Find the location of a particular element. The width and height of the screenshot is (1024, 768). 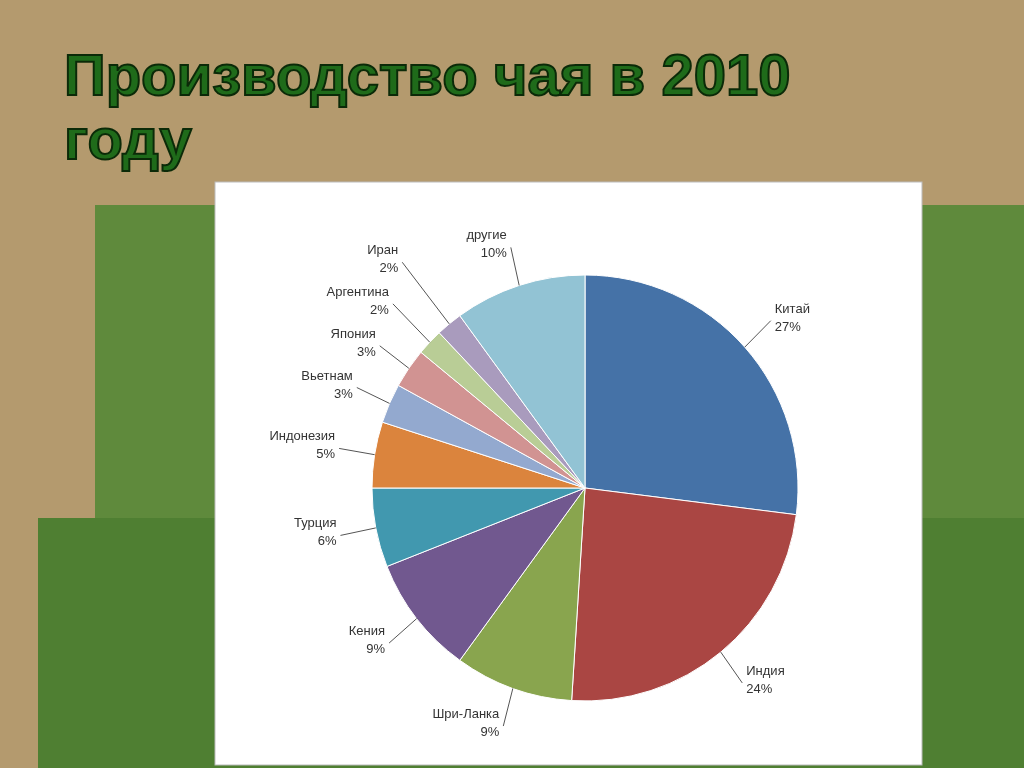

slice-label: Индонезия is located at coordinates (302, 436).